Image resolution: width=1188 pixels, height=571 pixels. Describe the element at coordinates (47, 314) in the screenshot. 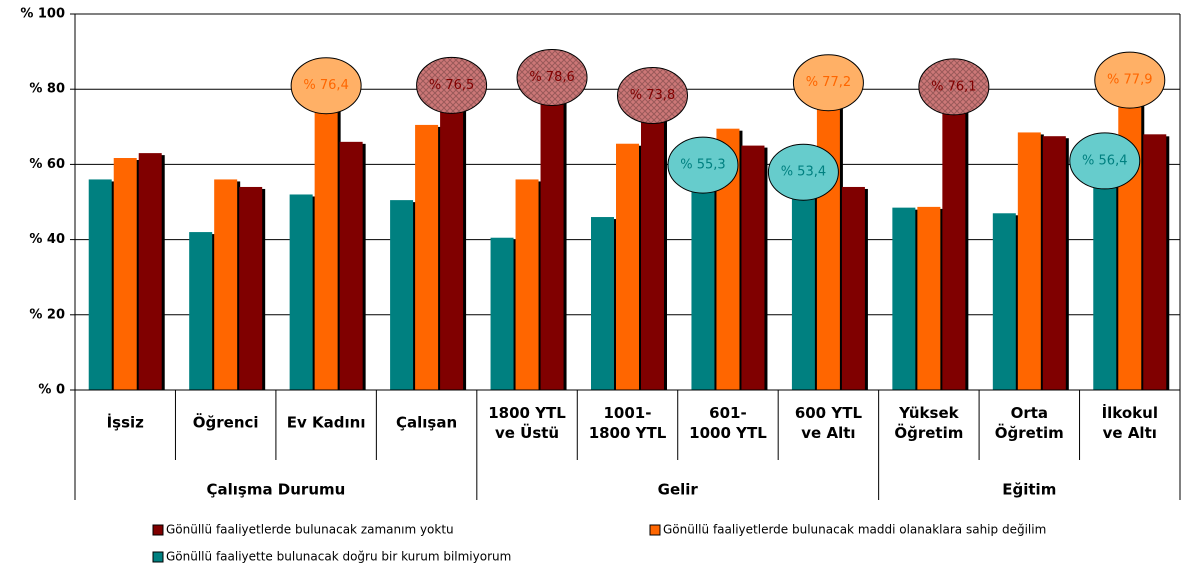

I see `y-tick-label: % 20` at that location.